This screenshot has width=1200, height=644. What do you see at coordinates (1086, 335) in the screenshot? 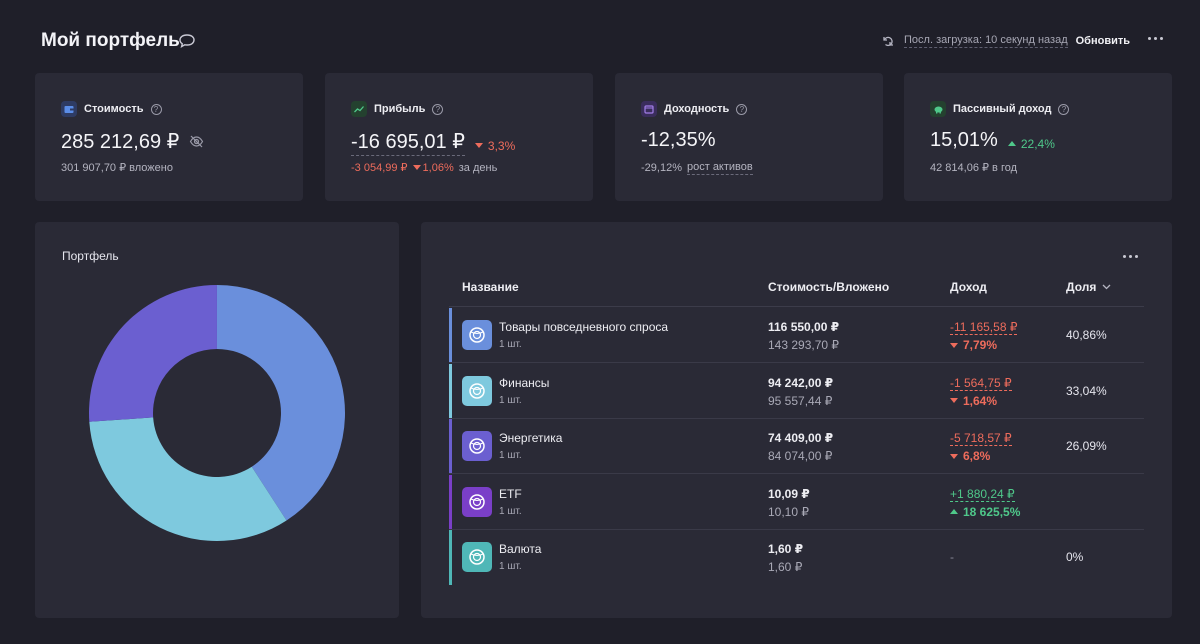
I see `row-share: 40,86%` at bounding box center [1086, 335].